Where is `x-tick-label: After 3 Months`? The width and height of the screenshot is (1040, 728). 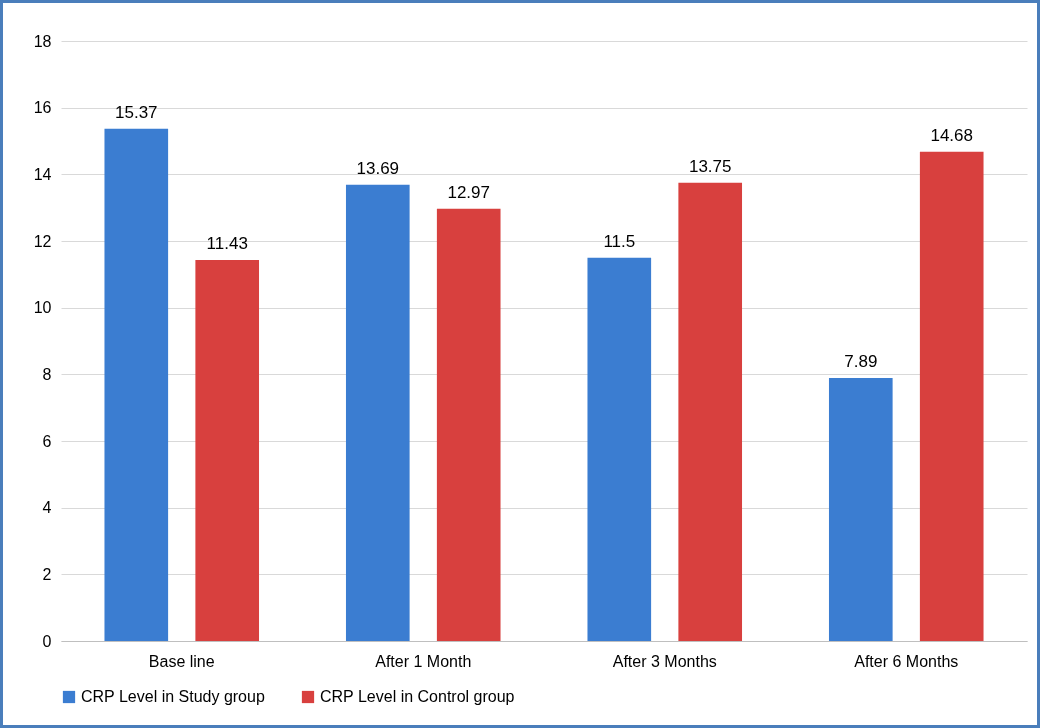 x-tick-label: After 3 Months is located at coordinates (664, 661).